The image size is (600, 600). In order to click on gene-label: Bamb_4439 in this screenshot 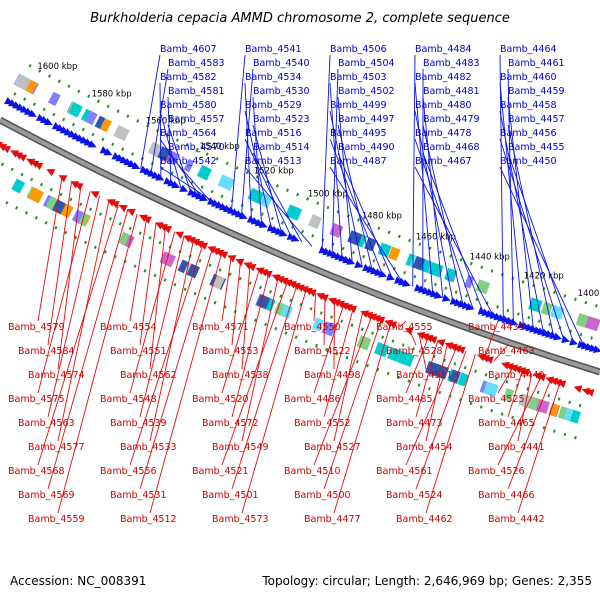, I will do `click(496, 327)`.